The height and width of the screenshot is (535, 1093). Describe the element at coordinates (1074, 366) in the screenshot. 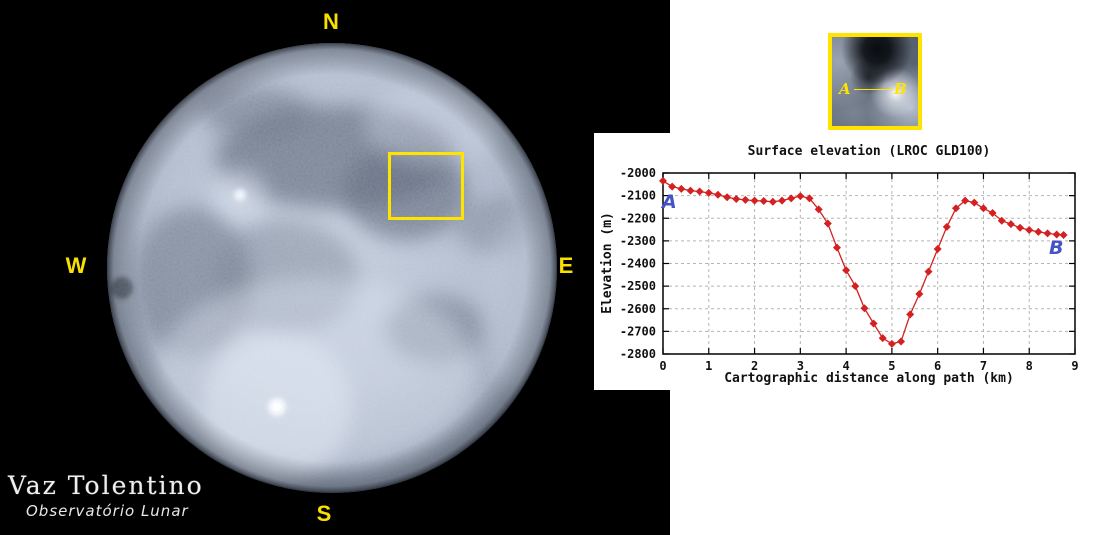

I see `svg-text: 9` at that location.